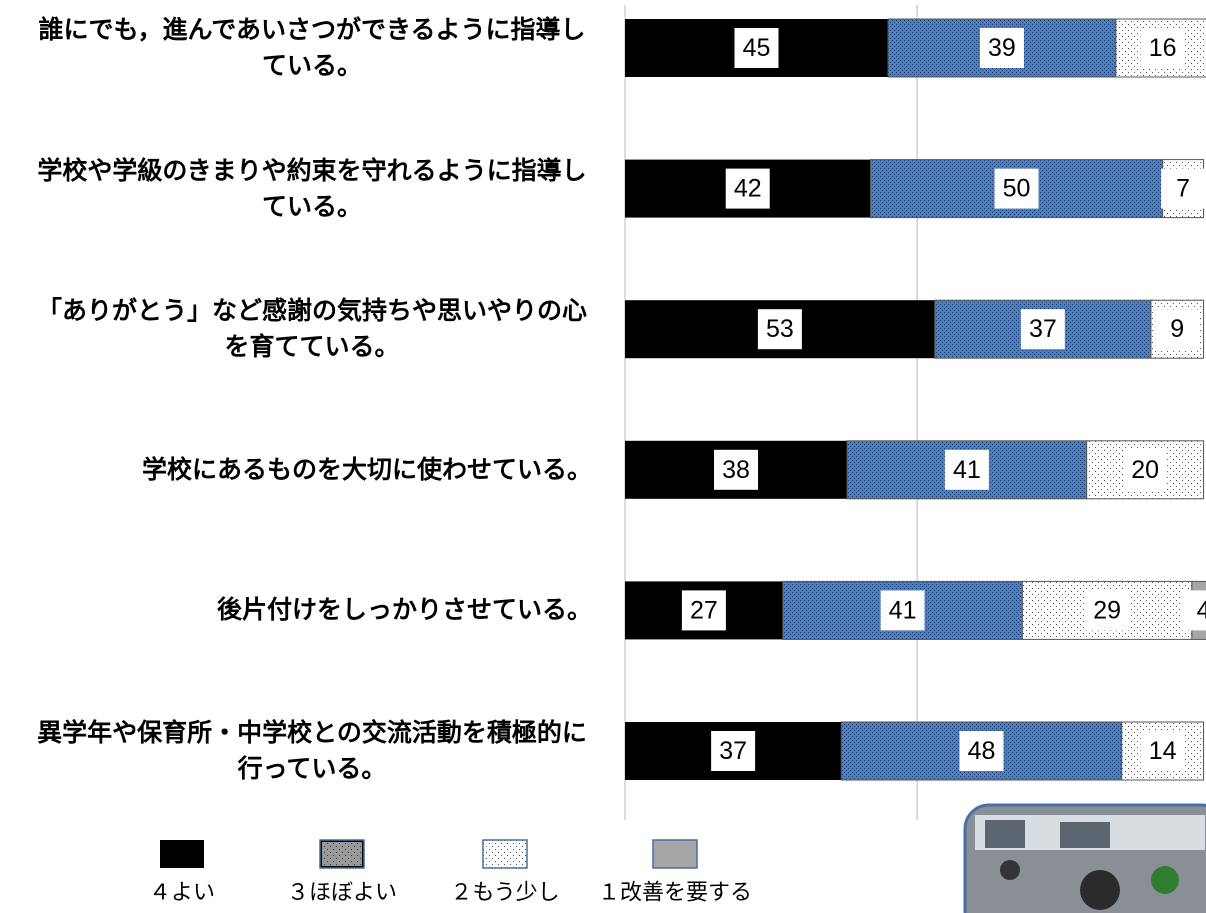 This screenshot has height=913, width=1206. Describe the element at coordinates (504, 893) in the screenshot. I see `legend-label: ２もう少し` at that location.